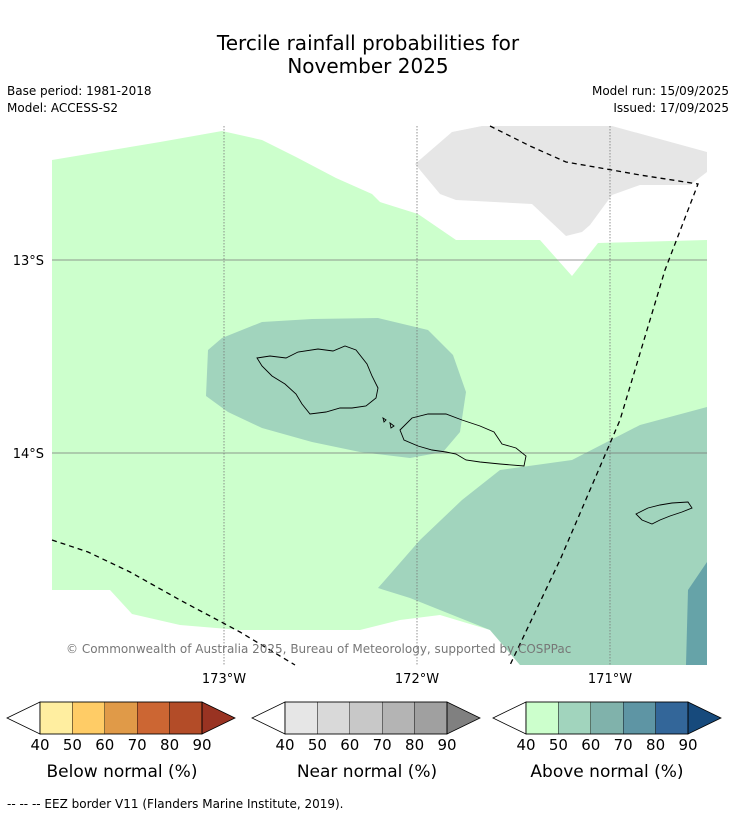  What do you see at coordinates (660, 91) in the screenshot?
I see `model-run-label: Model run: 15/09/2025` at bounding box center [660, 91].